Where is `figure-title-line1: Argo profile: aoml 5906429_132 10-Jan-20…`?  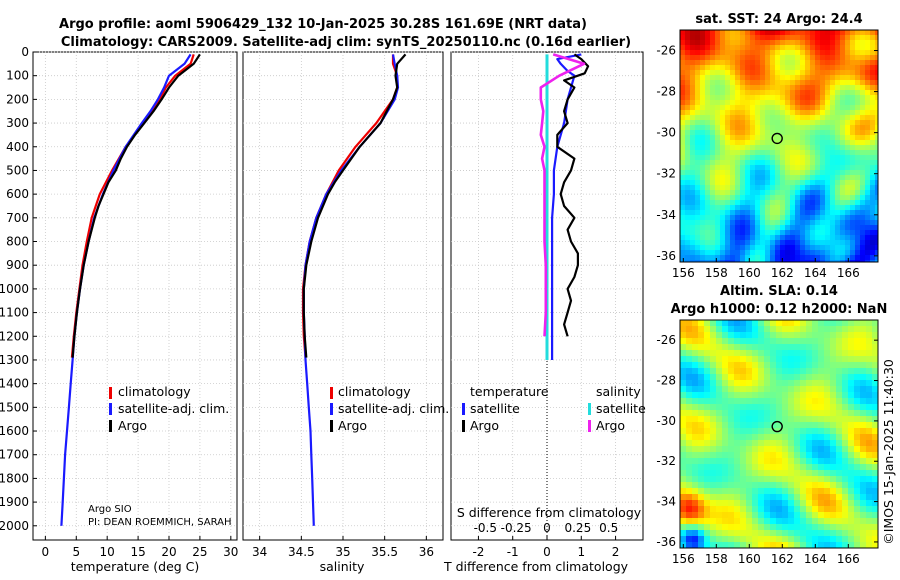 figure-title-line1: Argo profile: aoml 5906429_132 10-Jan-20… is located at coordinates (323, 24).